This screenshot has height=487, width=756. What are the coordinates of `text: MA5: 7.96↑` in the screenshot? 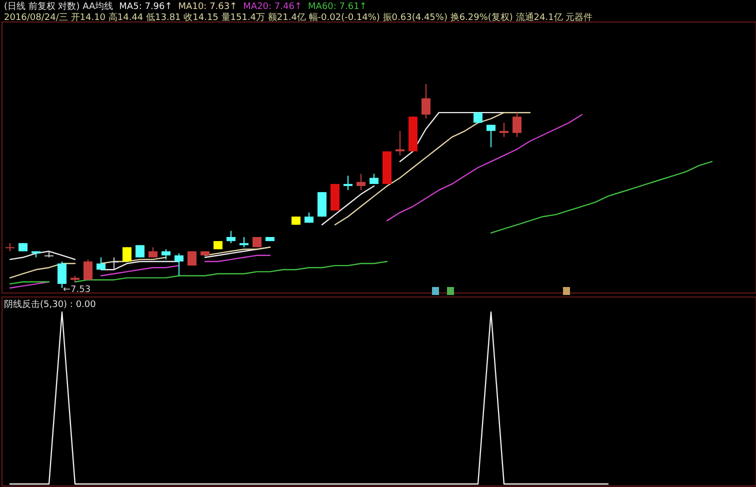 It's located at (145, 7).